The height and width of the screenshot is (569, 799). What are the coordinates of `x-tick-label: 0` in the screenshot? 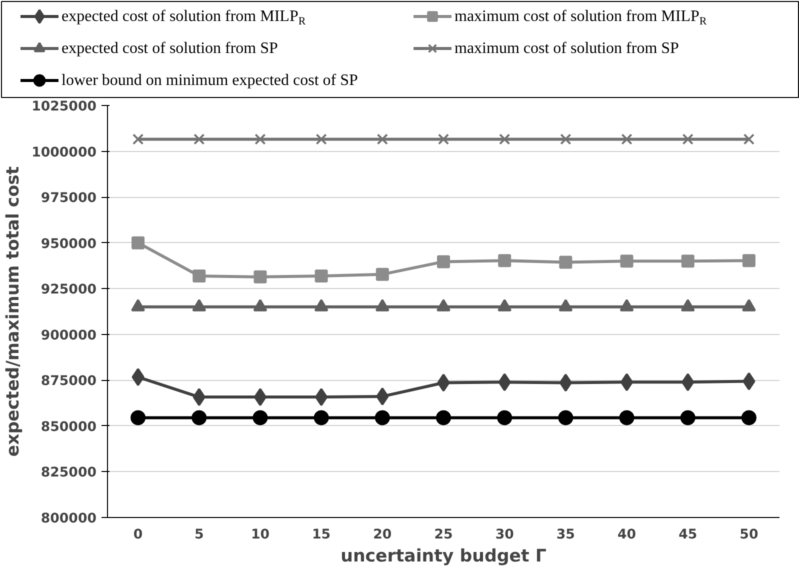 It's located at (138, 535).